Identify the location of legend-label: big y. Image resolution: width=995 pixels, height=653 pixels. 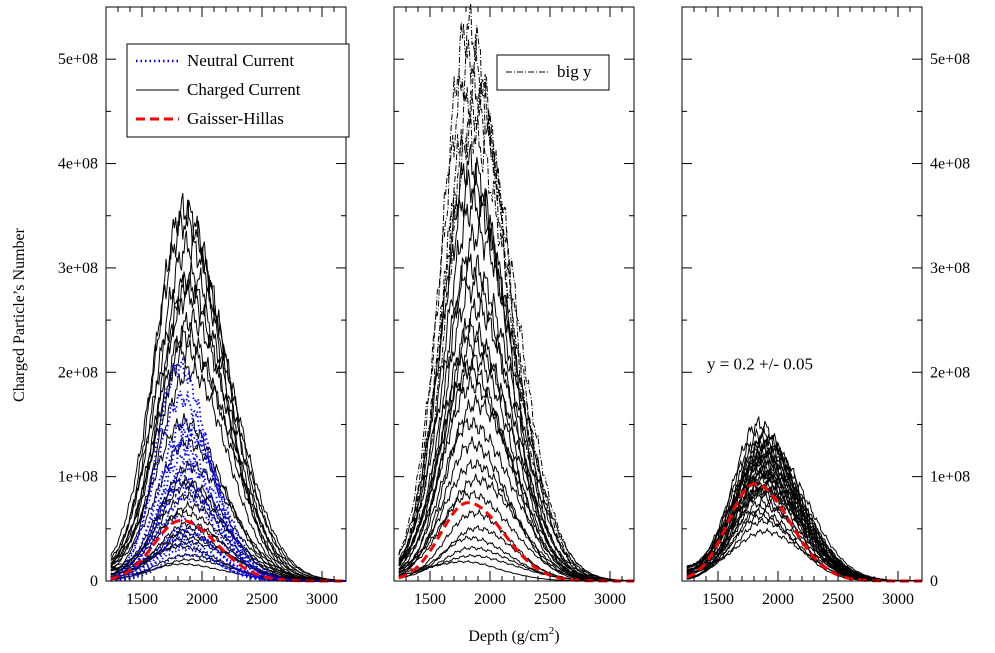
(574, 71).